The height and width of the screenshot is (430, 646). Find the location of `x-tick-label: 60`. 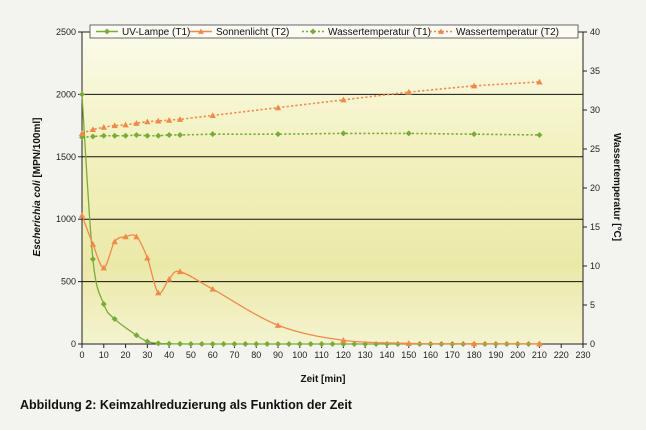

x-tick-label: 60 is located at coordinates (213, 355).